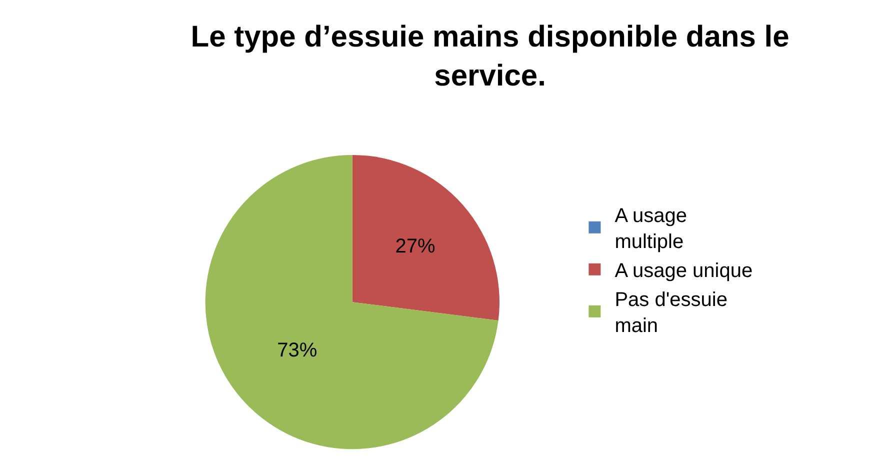  I want to click on legend-label: A usage unique, so click(683, 271).